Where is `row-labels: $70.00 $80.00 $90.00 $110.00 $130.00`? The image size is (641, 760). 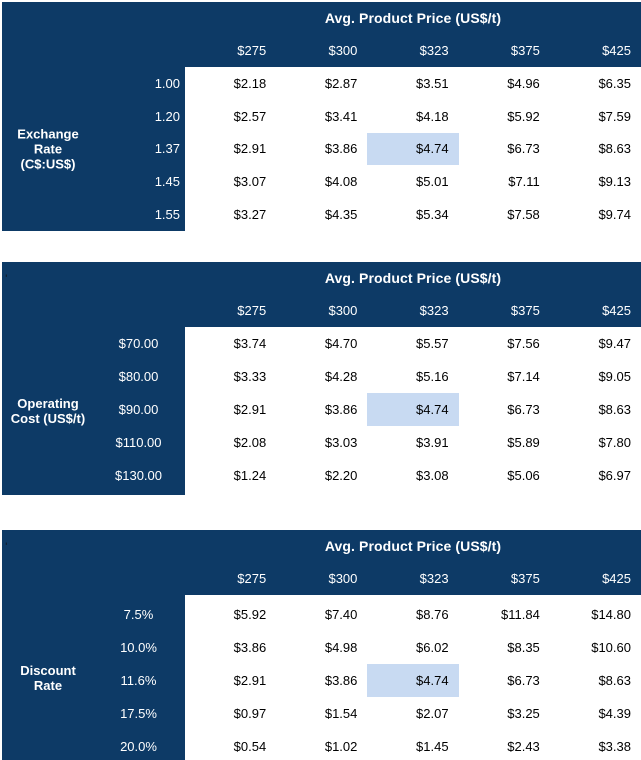
row-labels: $70.00 $80.00 $90.00 $110.00 $130.00 is located at coordinates (93, 409).